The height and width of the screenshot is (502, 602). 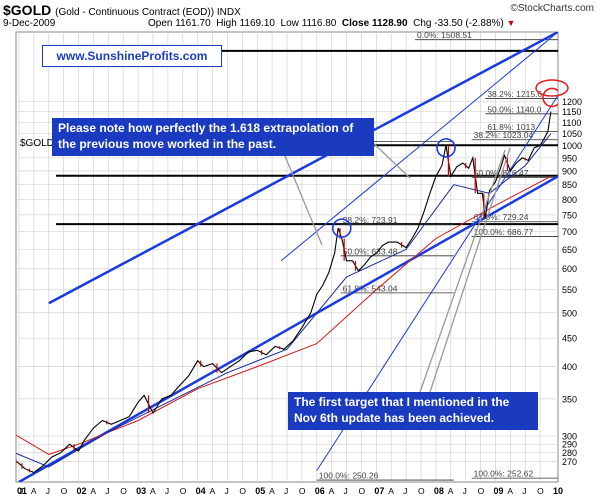 What do you see at coordinates (349, 476) in the screenshot?
I see `fib-level-label: 100.0%: 250.26` at bounding box center [349, 476].